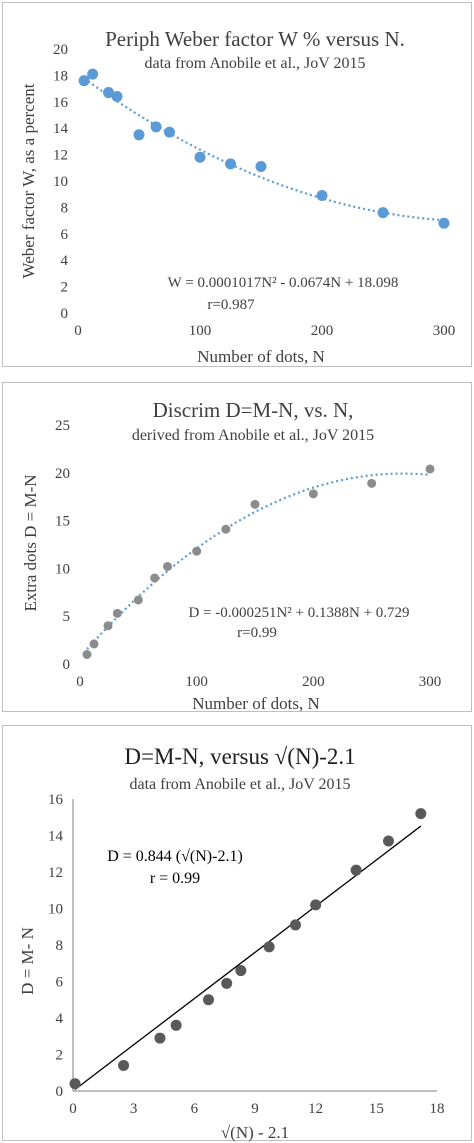  I want to click on y-tick-label: 15, so click(62, 522).